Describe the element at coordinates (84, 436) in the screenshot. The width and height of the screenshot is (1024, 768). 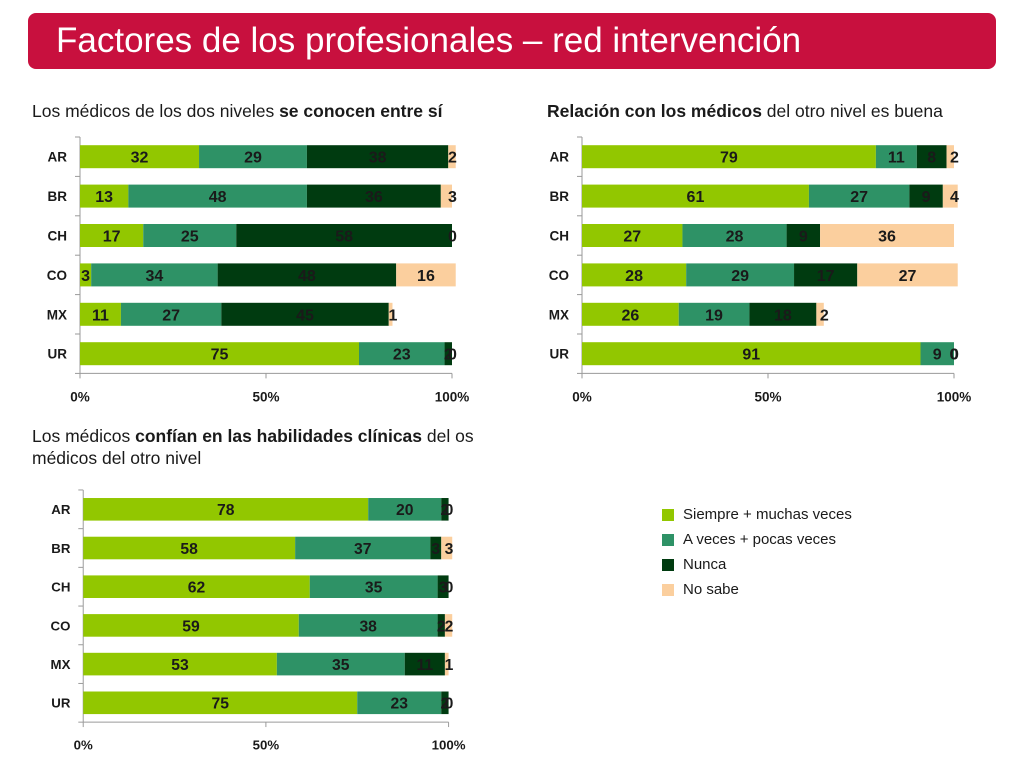
I see `caption-3-pre: Los médicos` at that location.